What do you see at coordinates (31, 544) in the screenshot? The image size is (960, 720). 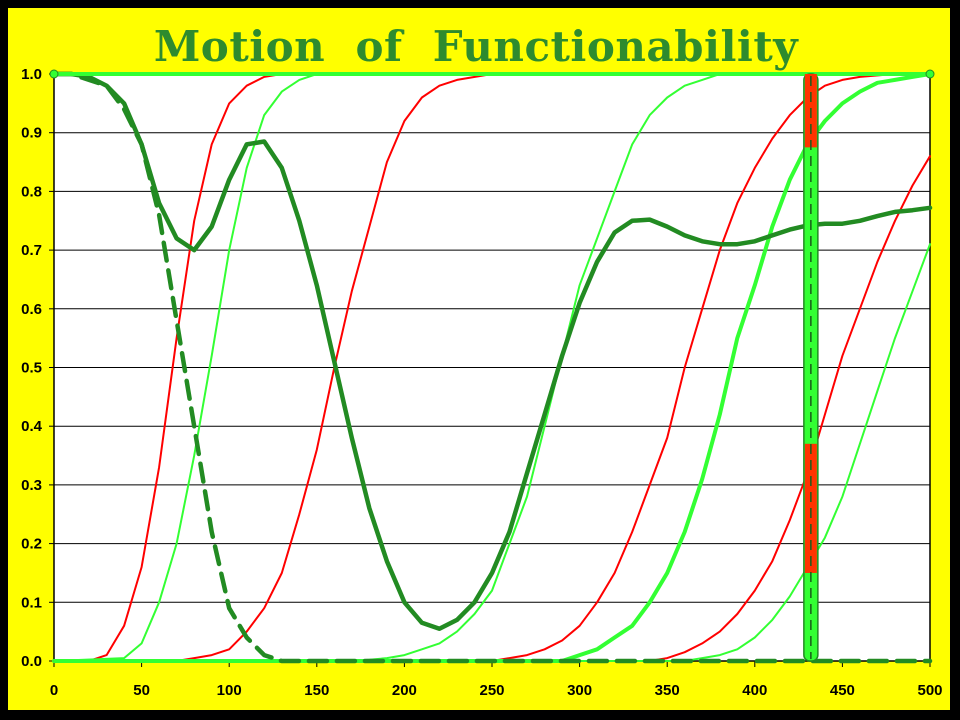 I see `y-tick-label-2: 0.2` at bounding box center [31, 544].